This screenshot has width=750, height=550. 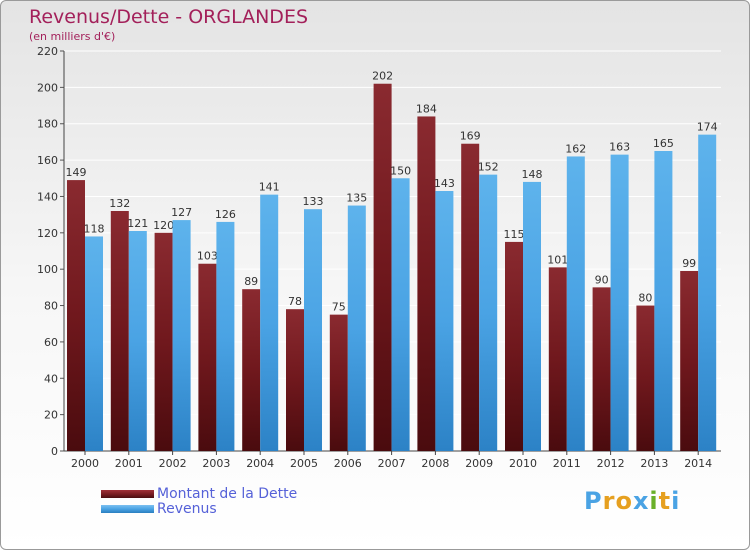 I want to click on x-tick-label: 2006, so click(x=348, y=463).